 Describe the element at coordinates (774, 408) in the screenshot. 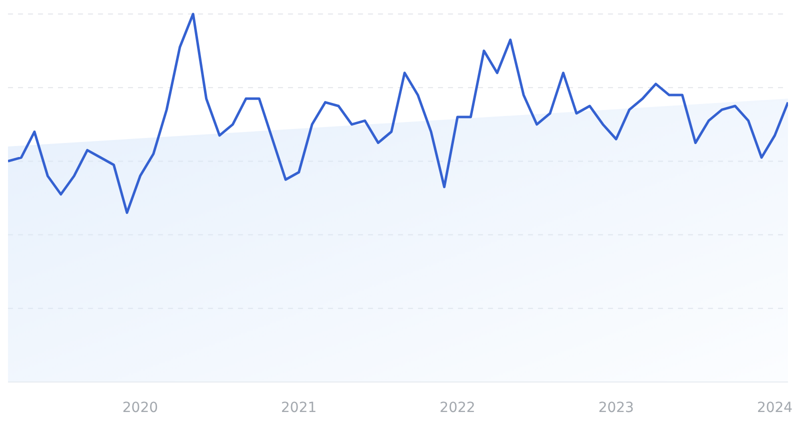

I see `x-tick-label: 2024` at that location.